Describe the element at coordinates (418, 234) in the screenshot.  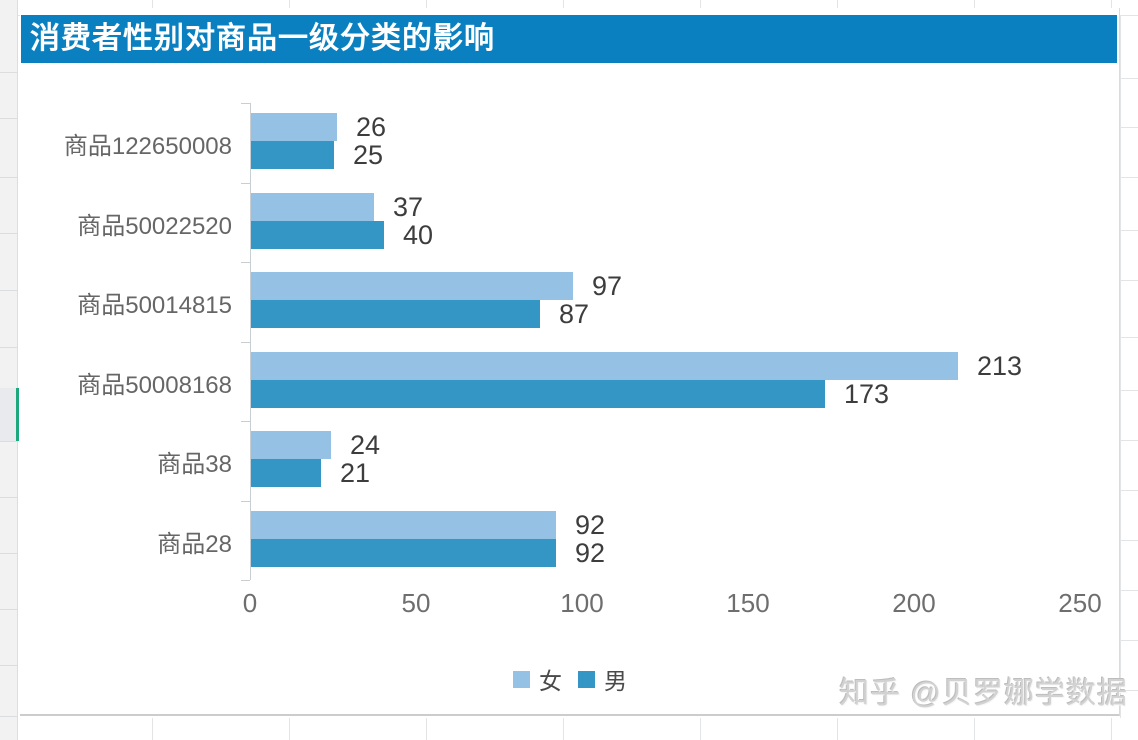
I see `bar-value-label: 40` at that location.